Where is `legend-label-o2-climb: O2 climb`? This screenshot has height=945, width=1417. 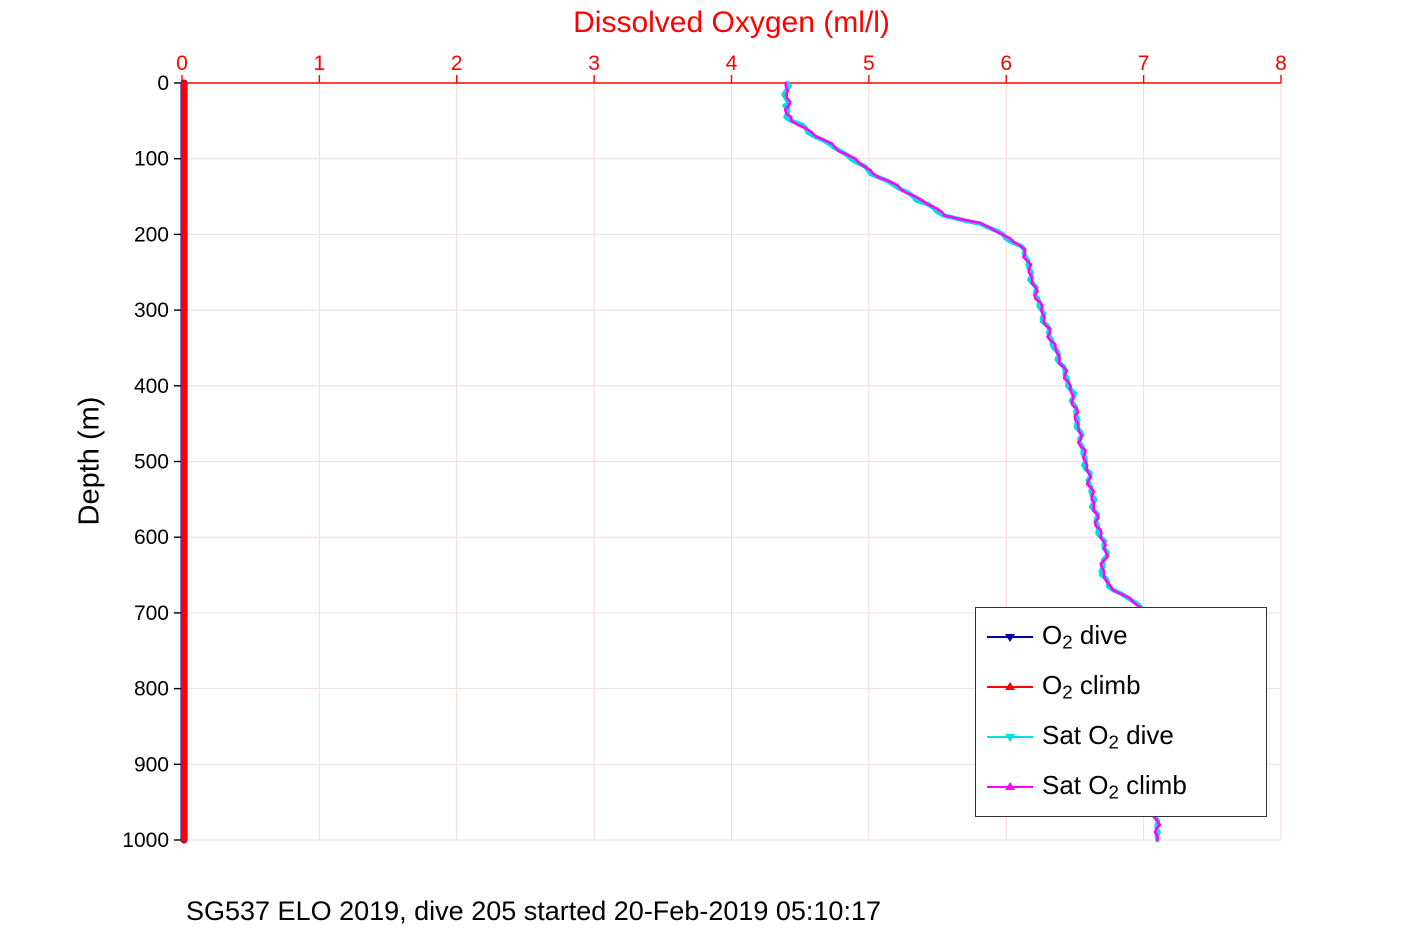 legend-label-o2-climb: O2 climb is located at coordinates (1091, 686).